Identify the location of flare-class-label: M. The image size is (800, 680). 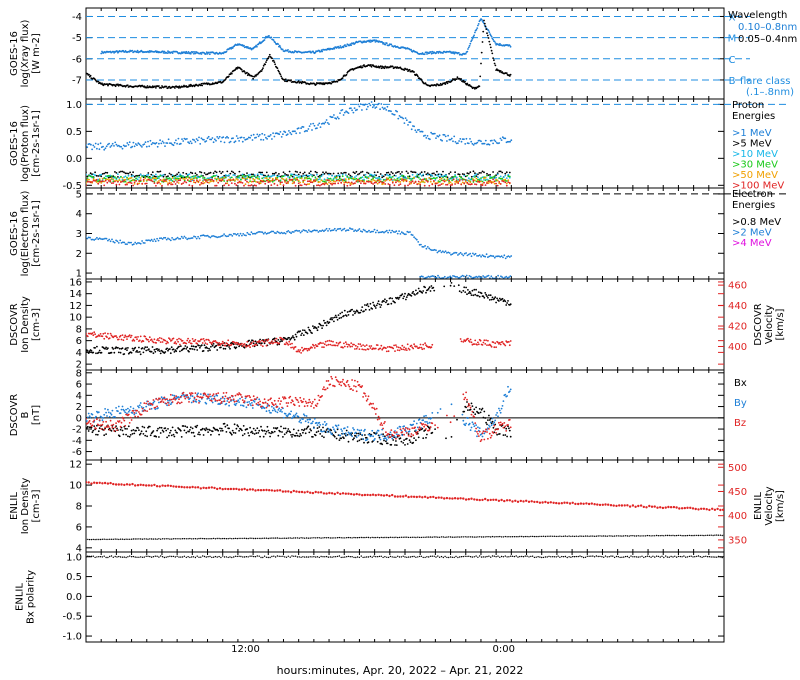
(732, 39).